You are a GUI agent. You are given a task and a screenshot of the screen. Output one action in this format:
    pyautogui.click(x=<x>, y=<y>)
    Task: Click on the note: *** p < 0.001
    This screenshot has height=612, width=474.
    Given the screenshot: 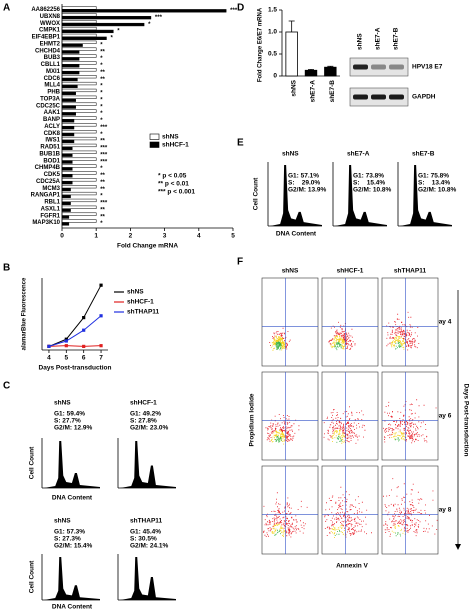 What is the action you would take?
    pyautogui.click(x=176, y=192)
    